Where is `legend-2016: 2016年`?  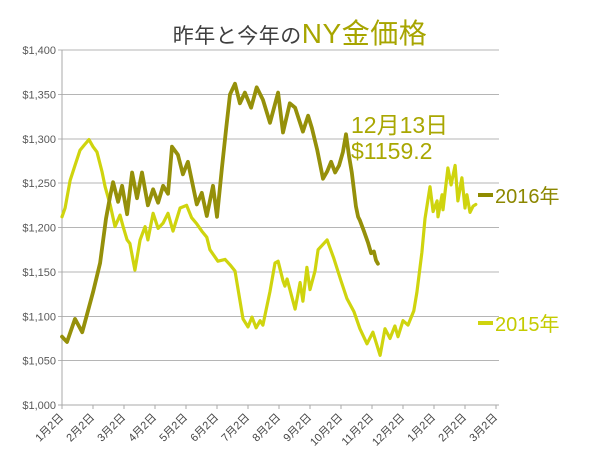 legend-2016: 2016年 is located at coordinates (519, 194).